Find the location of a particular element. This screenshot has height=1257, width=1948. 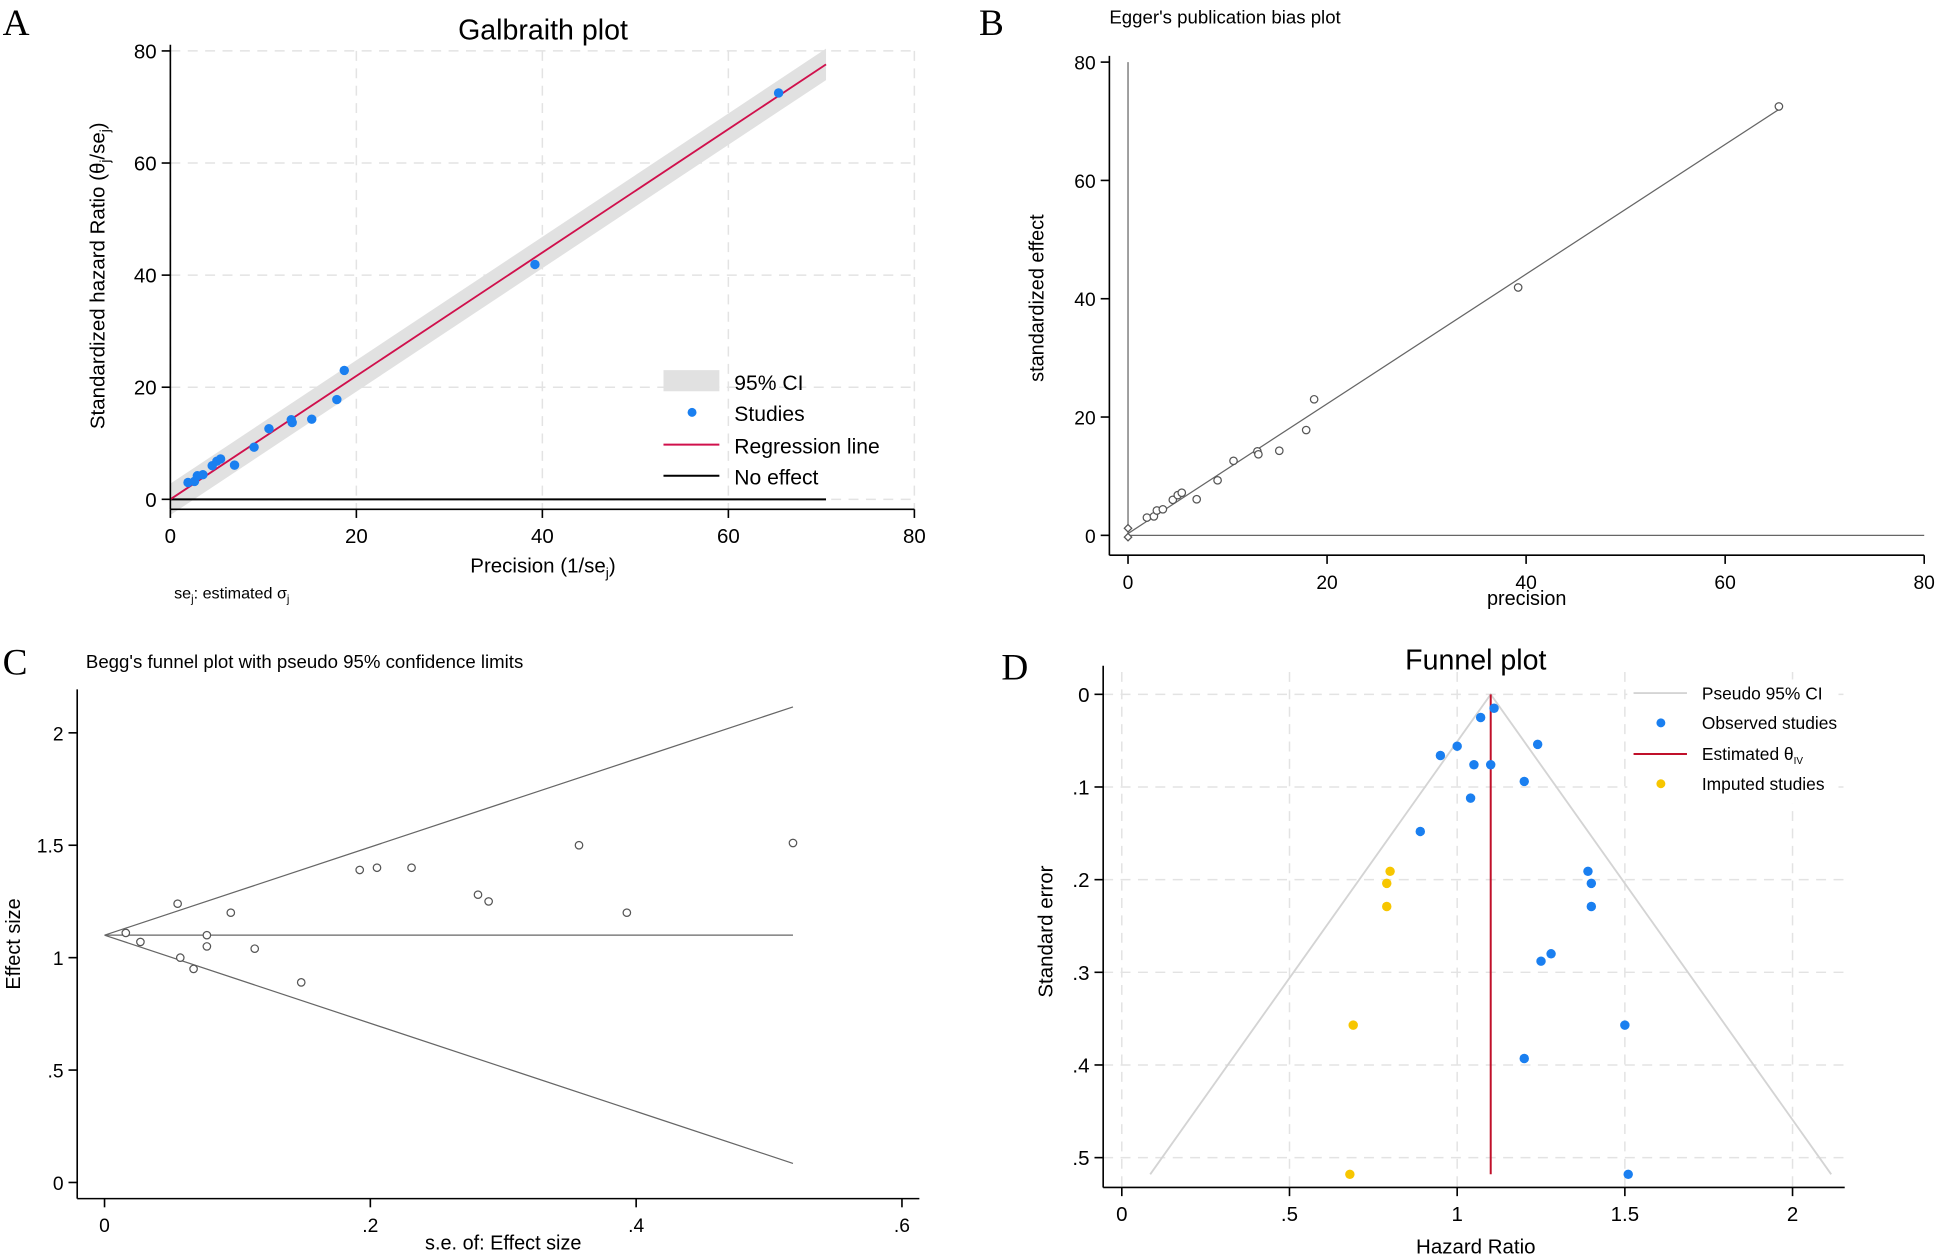

y-axis-label: Effect size is located at coordinates (14, 943).